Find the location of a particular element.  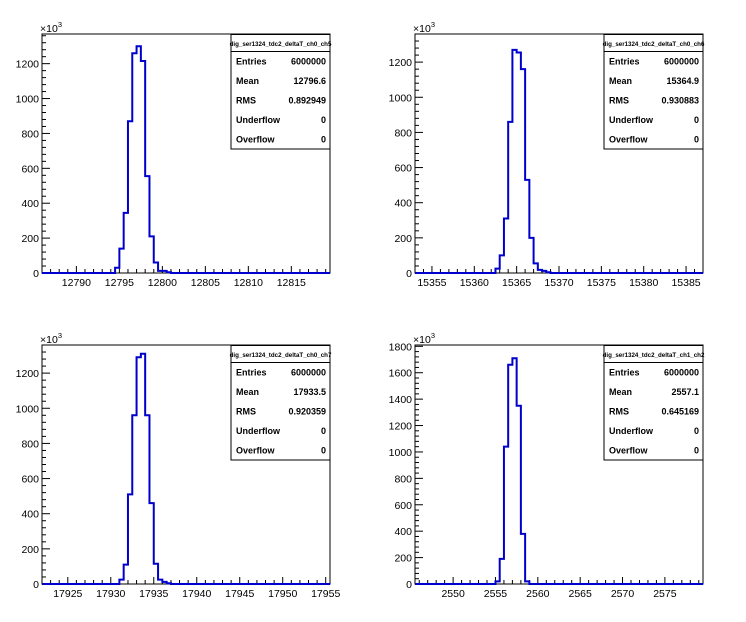

y-tick-label: 600 is located at coordinates (30, 480).